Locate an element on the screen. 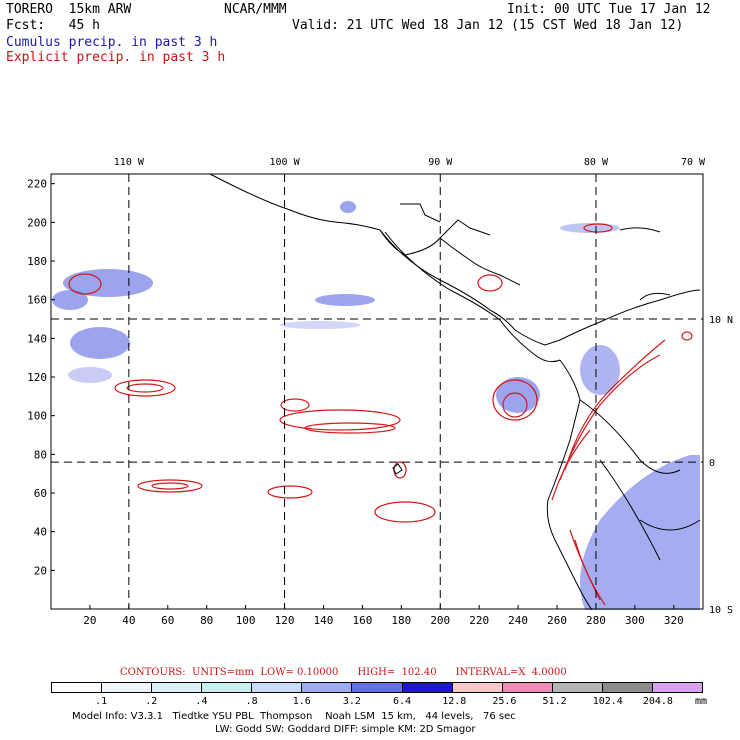 Image resolution: width=740 pixels, height=740 pixels. x-tick-label: 20 is located at coordinates (89, 620).